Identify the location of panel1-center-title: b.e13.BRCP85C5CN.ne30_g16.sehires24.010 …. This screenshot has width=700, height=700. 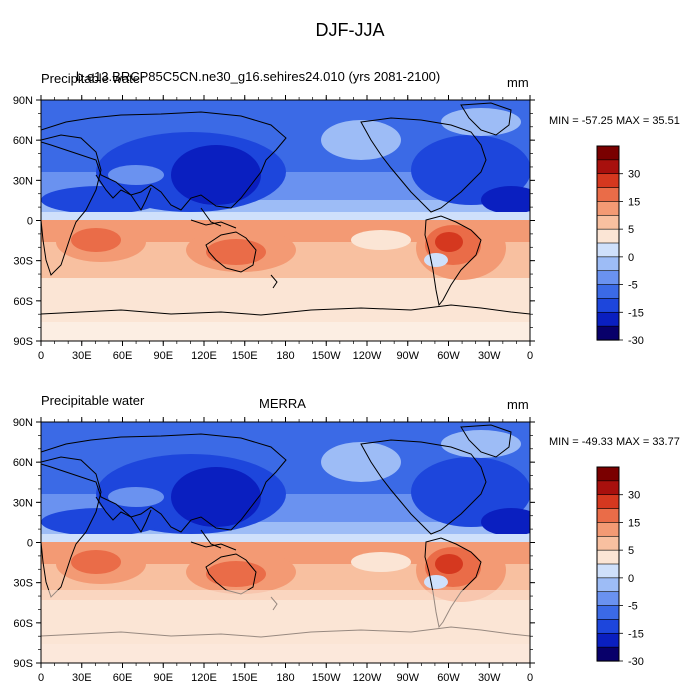
(258, 76).